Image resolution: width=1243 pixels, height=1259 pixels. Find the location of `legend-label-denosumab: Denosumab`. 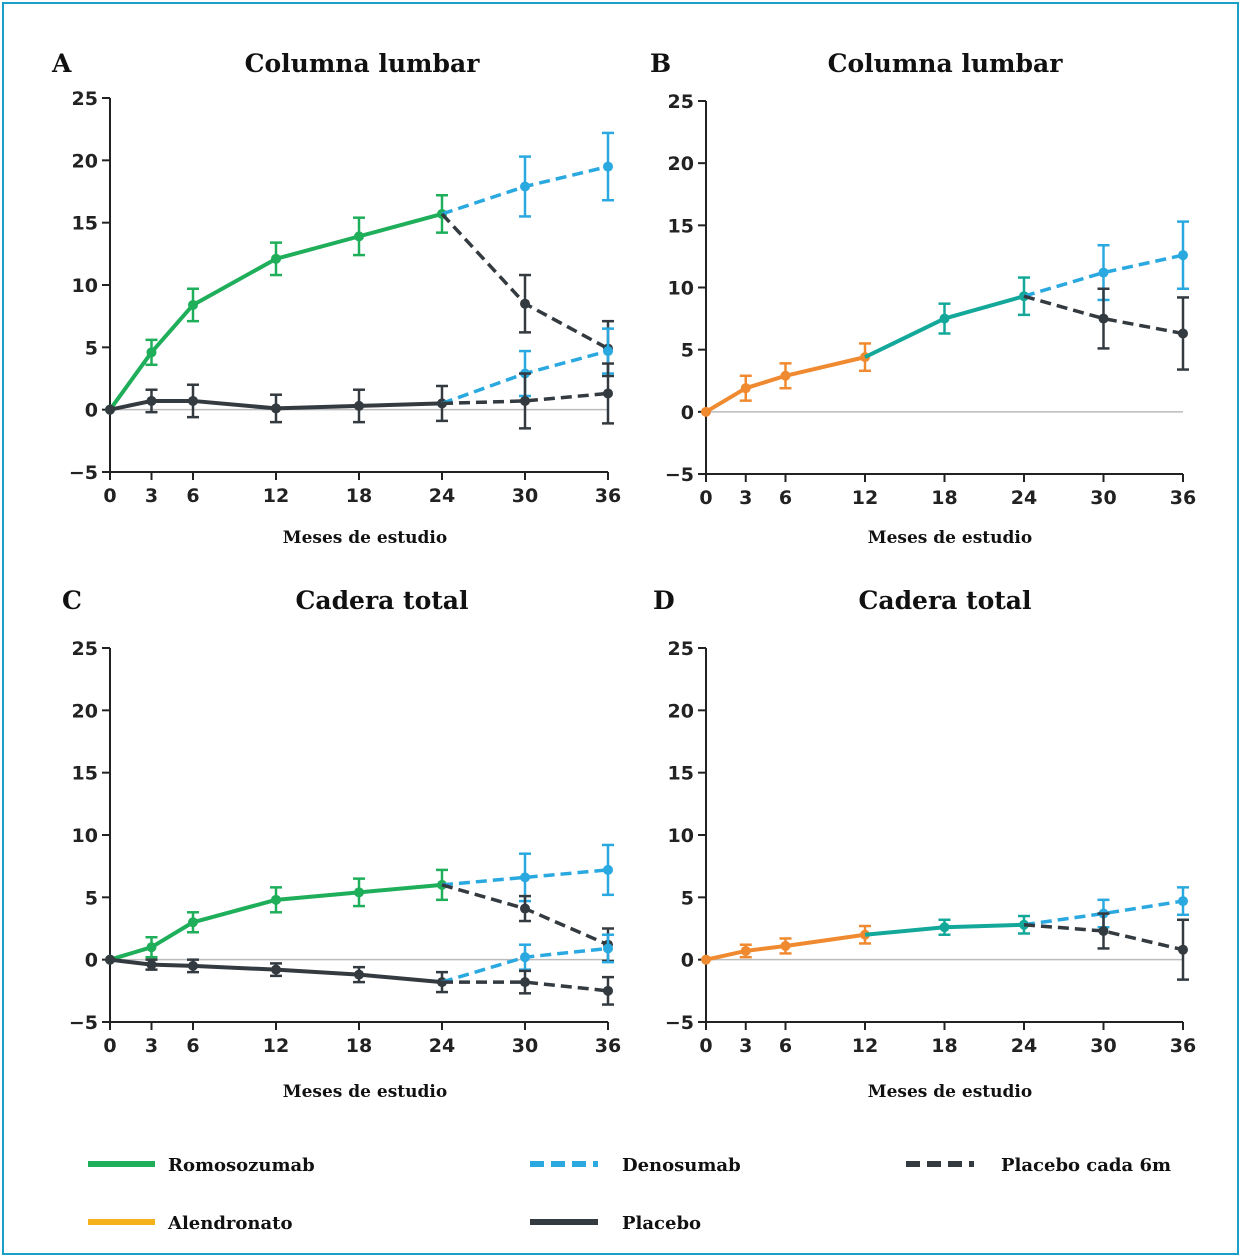

legend-label-denosumab: Denosumab is located at coordinates (681, 1165).